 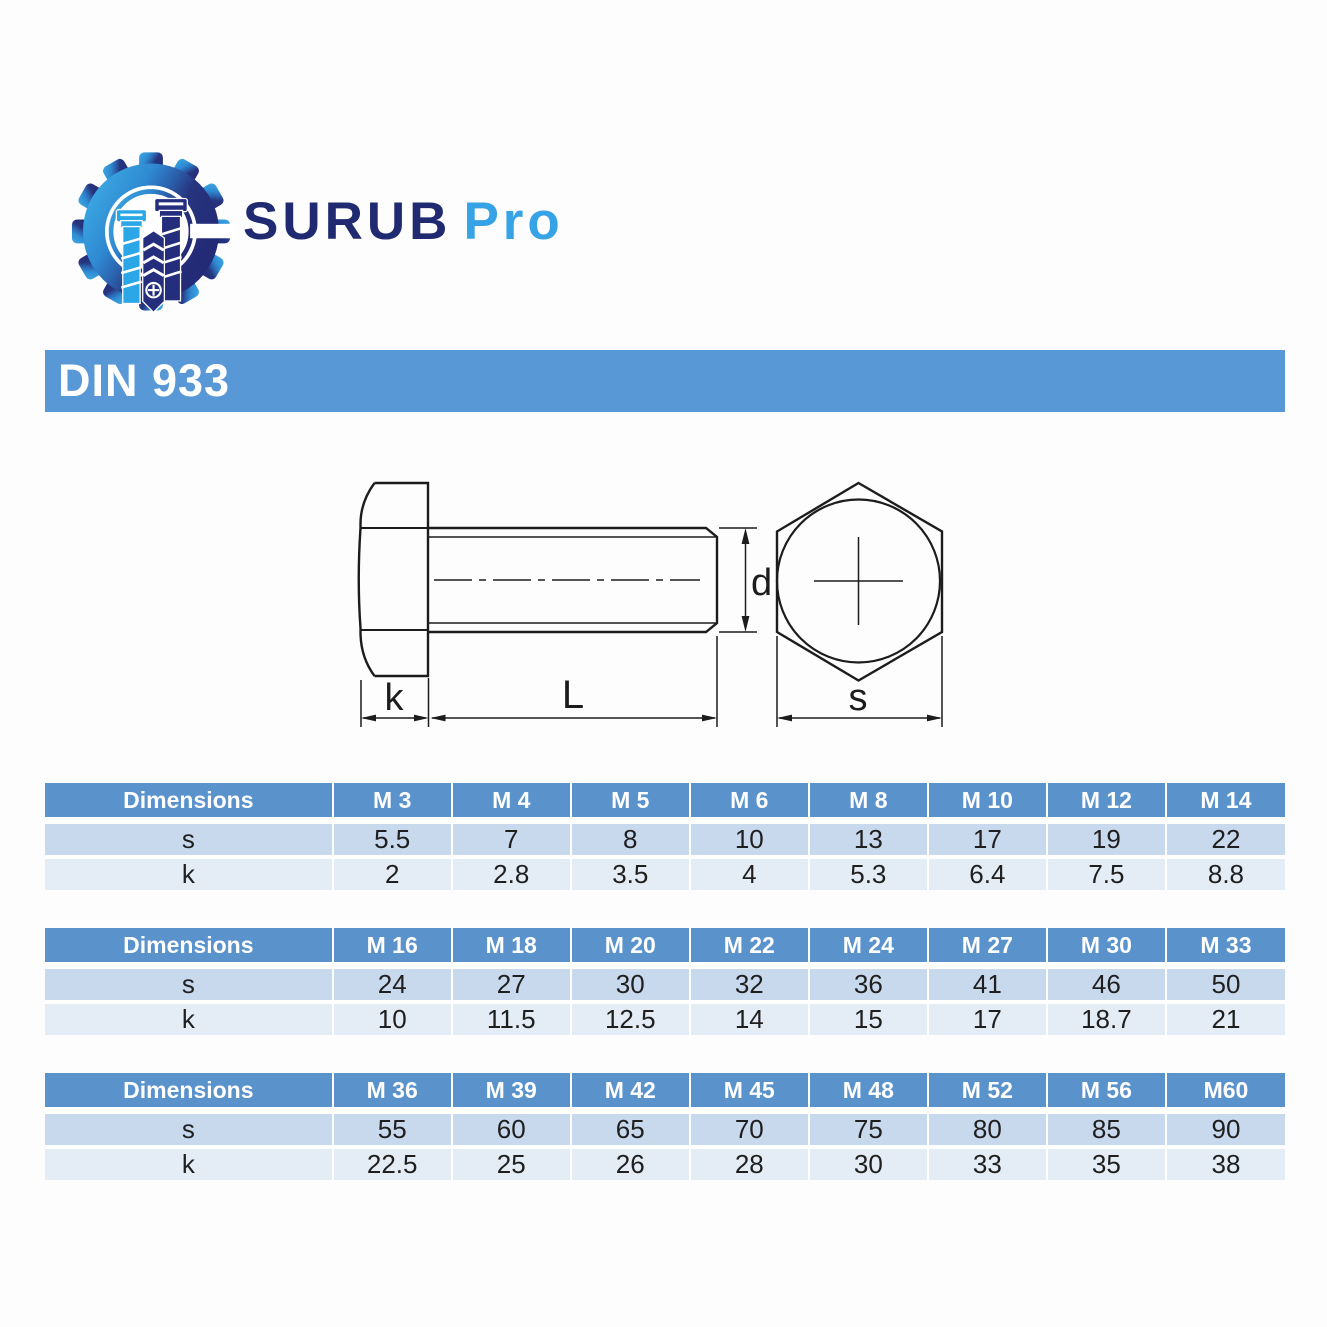 I want to click on size-column-header: M 14, so click(x=1225, y=803).